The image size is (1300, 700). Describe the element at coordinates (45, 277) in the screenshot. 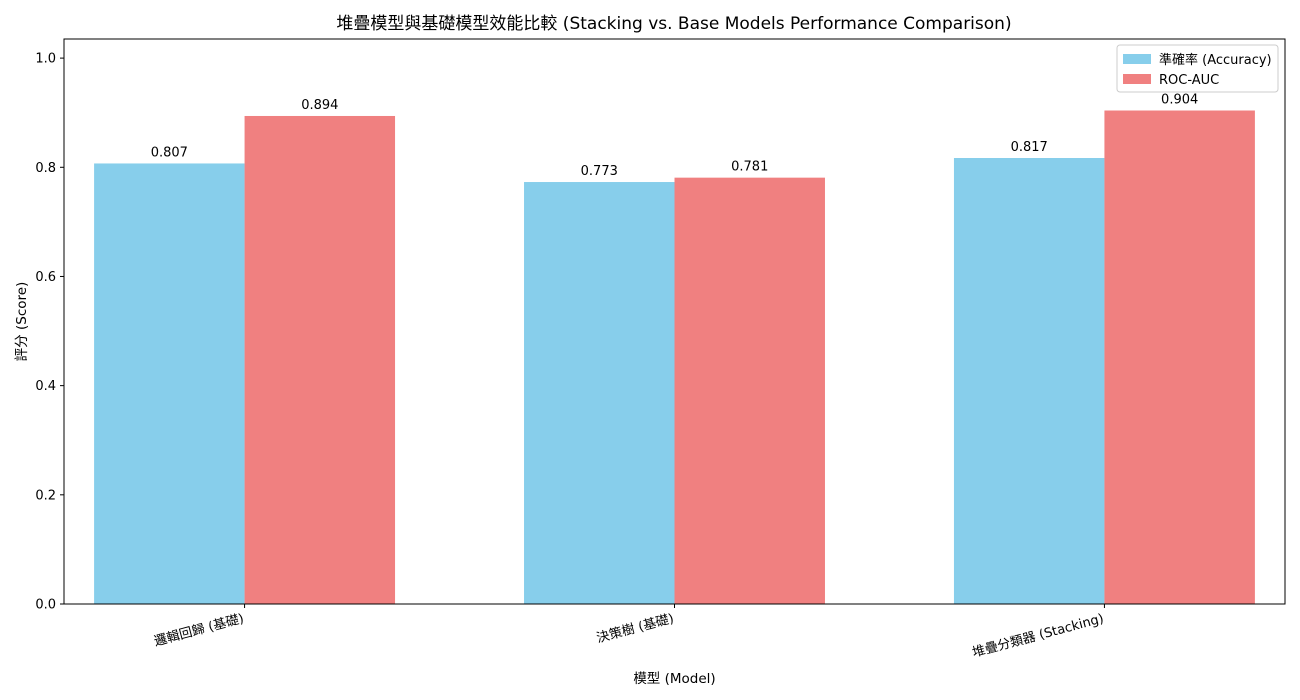

I see `y-tick-label: 0.6` at that location.